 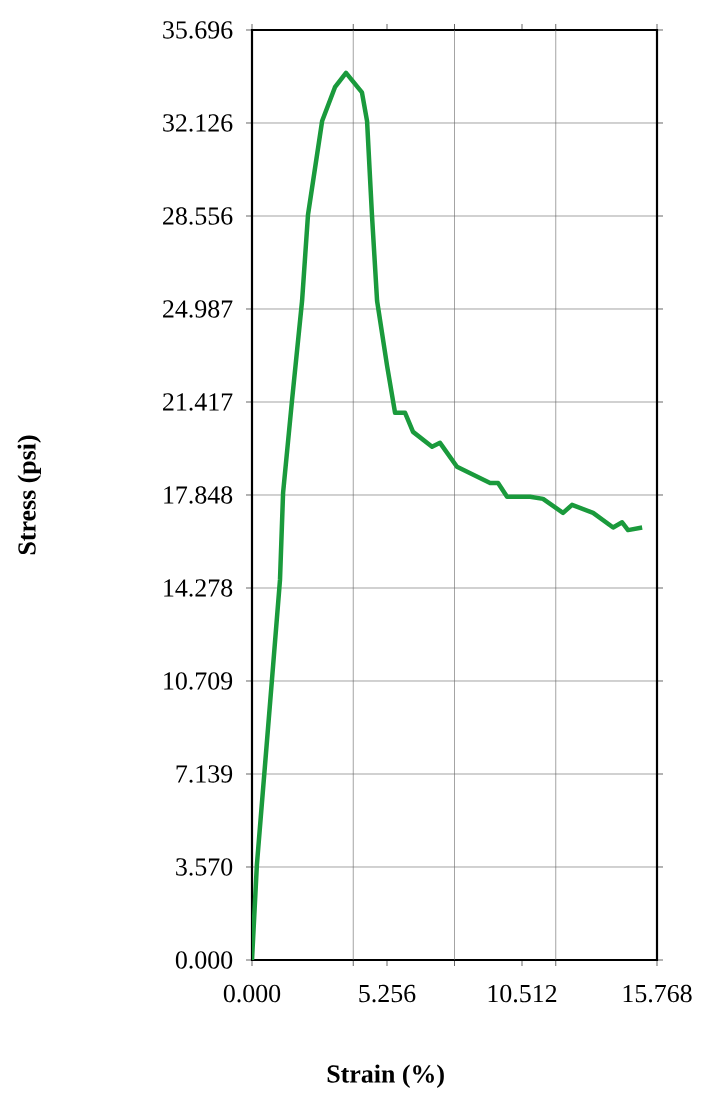 I want to click on y-tick-label: 28.556, so click(x=198, y=216).